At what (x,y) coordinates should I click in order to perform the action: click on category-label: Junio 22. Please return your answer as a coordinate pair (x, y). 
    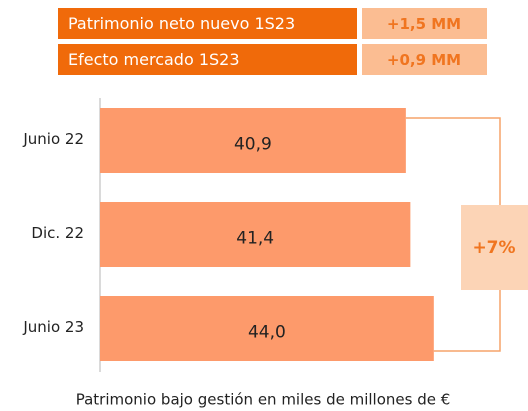
    Looking at the image, I should click on (53, 139).